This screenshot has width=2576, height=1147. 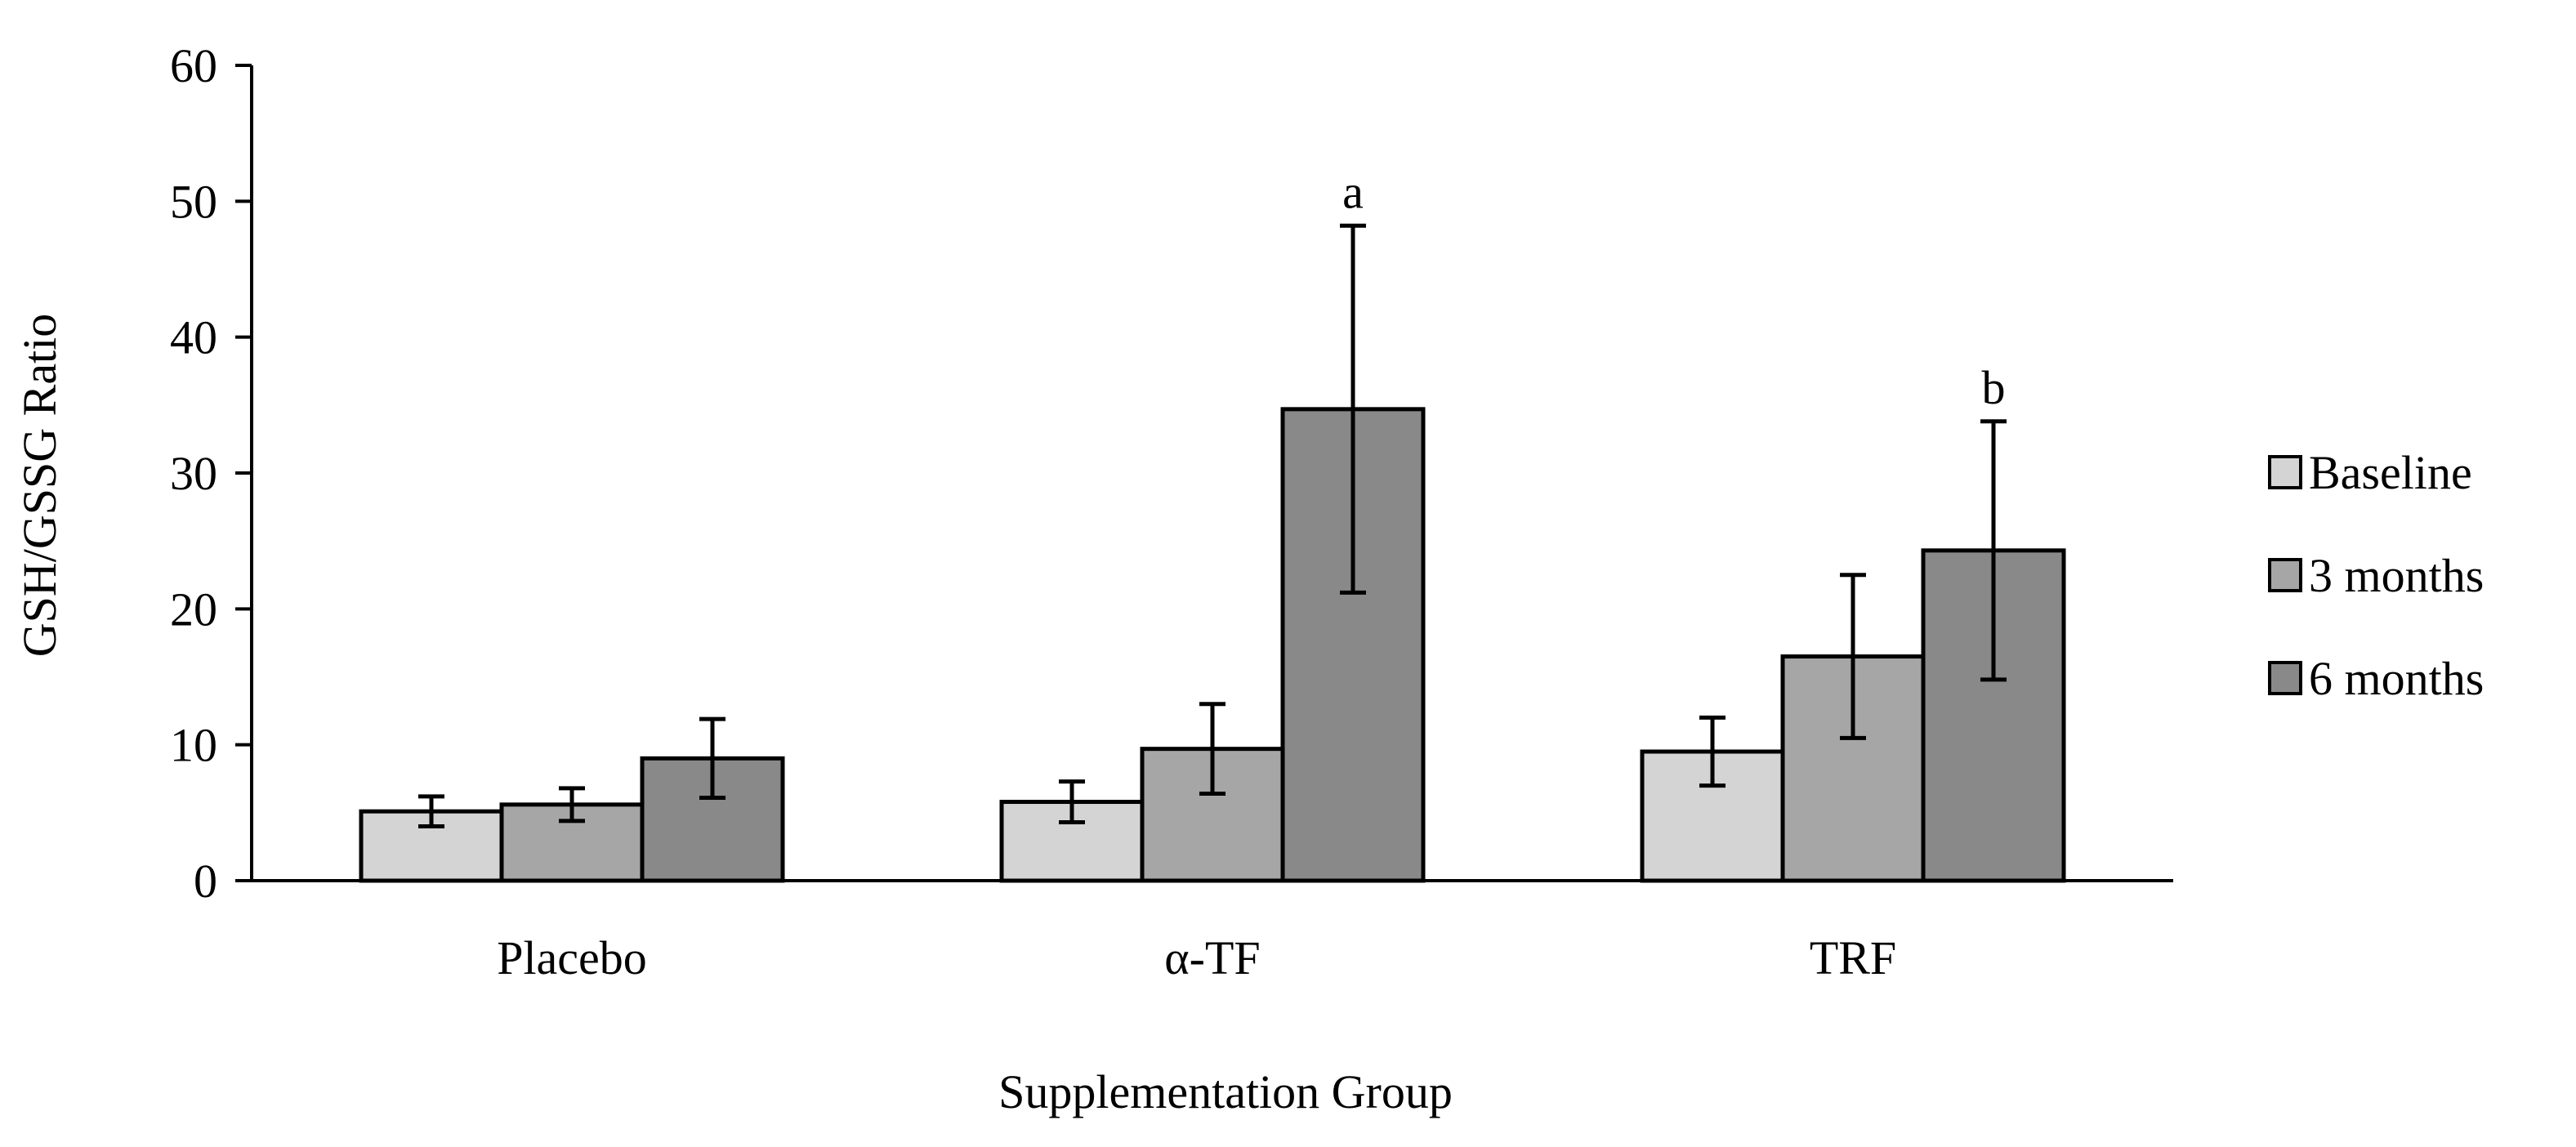 I want to click on y-tick-label: 10, so click(x=194, y=745).